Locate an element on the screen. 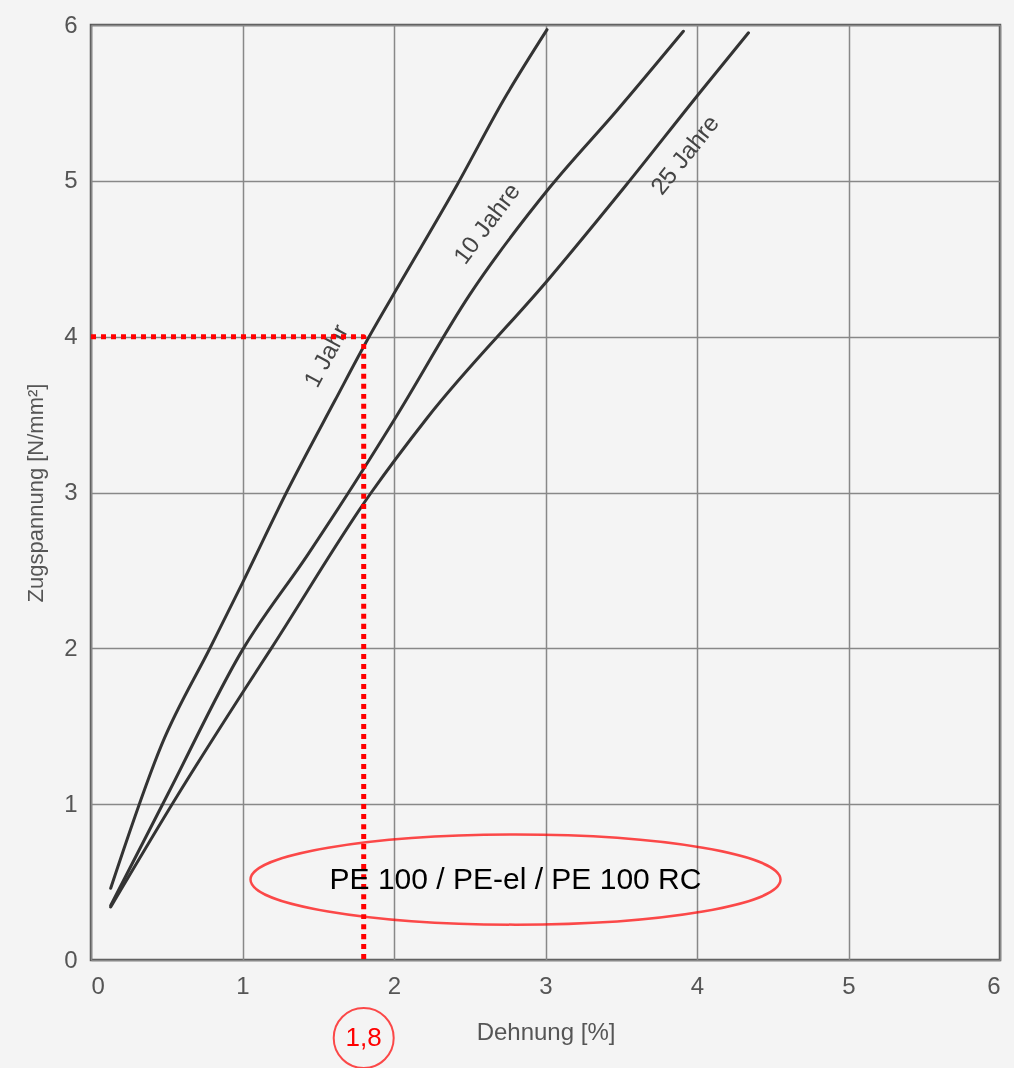 Image resolution: width=1014 pixels, height=1068 pixels. x-tick-label: 5 is located at coordinates (849, 985).